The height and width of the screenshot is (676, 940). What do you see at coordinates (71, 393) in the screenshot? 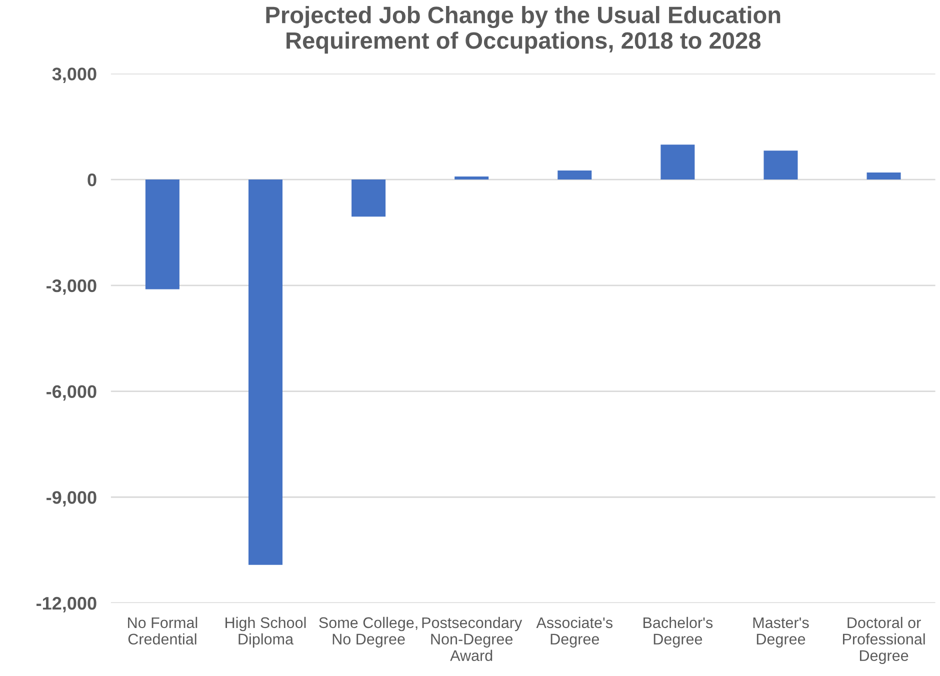
I see `y-tick-label: -6,000` at bounding box center [71, 393].